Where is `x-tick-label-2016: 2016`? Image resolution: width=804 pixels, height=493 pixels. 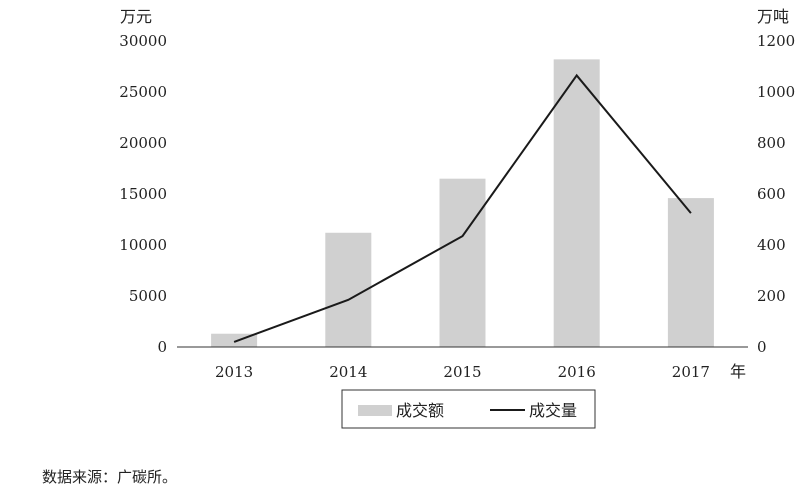 x-tick-label-2016: 2016 is located at coordinates (577, 372).